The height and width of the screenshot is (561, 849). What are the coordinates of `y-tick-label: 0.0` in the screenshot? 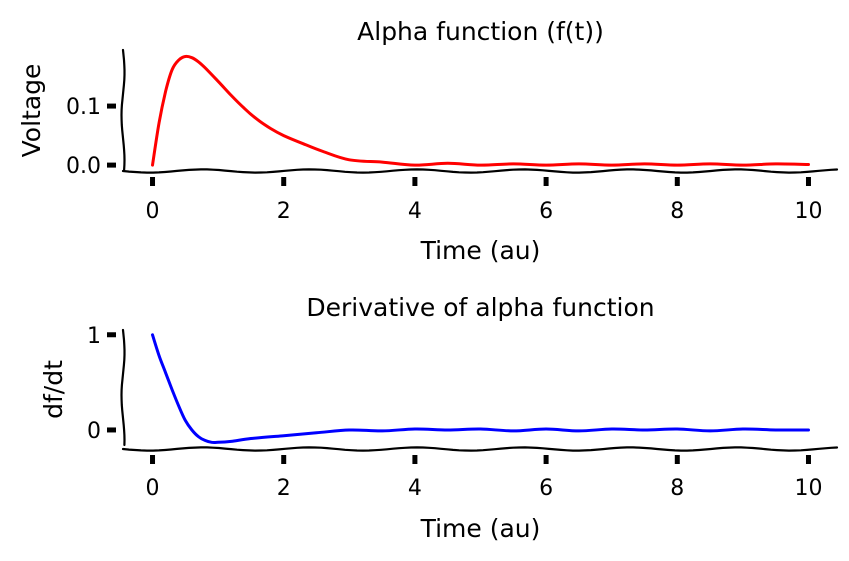 It's located at (83, 166).